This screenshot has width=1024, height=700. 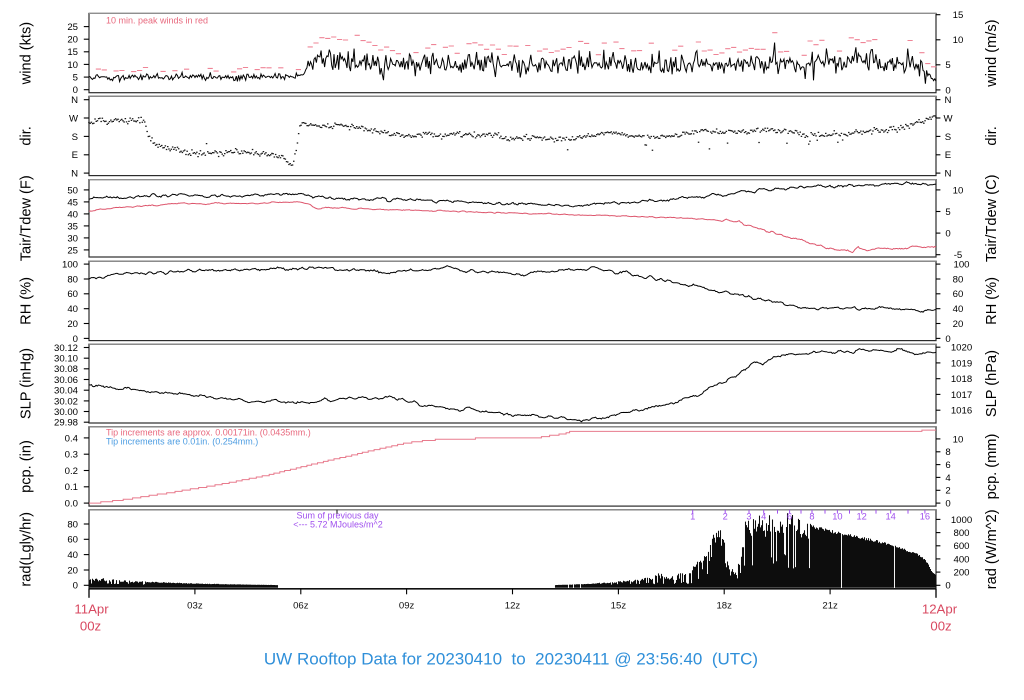 I want to click on svg-text: 30, so click(x=72, y=238).